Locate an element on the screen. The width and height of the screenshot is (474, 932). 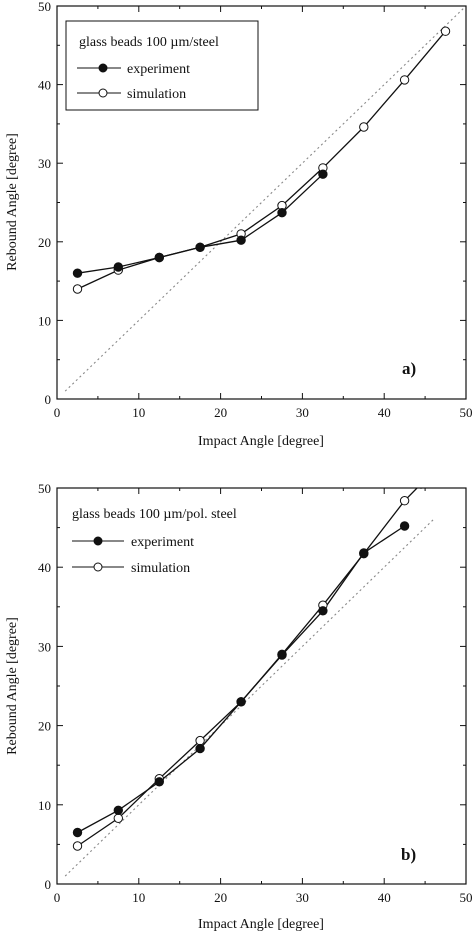
legend-box is located at coordinates (162, 65).